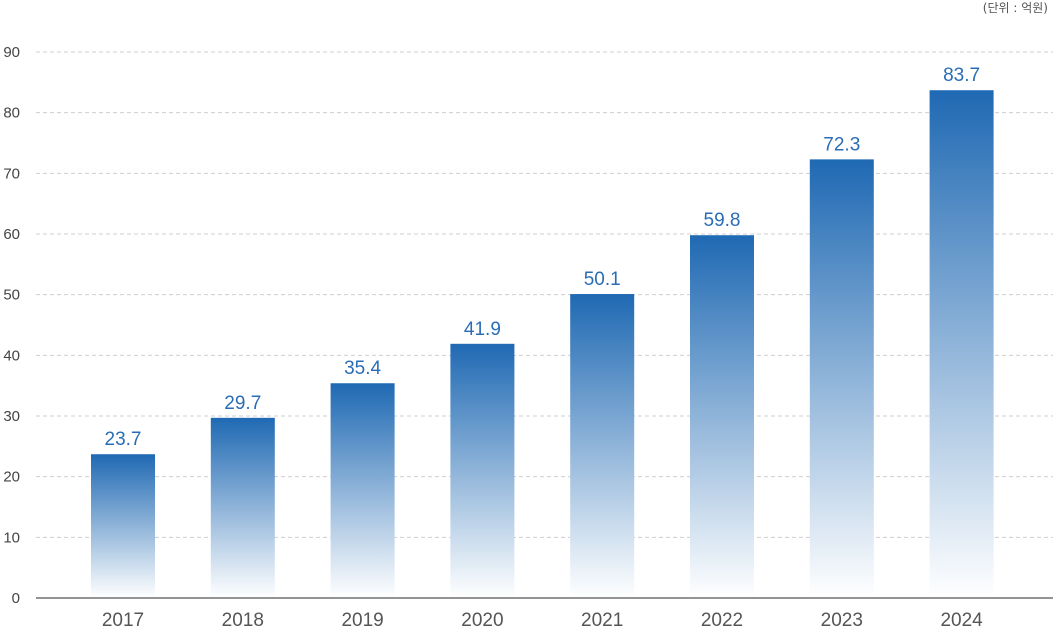 The image size is (1053, 633). I want to click on unit-note: (단위 : 억원), so click(1015, 8).